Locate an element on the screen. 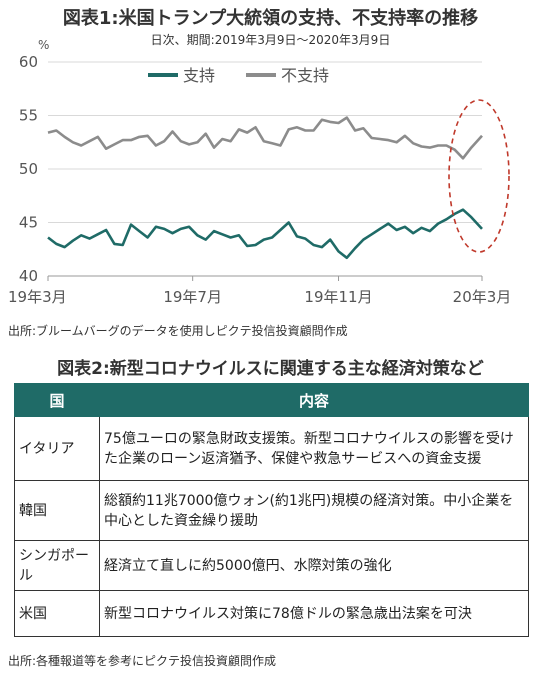  header-country: 国 is located at coordinates (57, 400).